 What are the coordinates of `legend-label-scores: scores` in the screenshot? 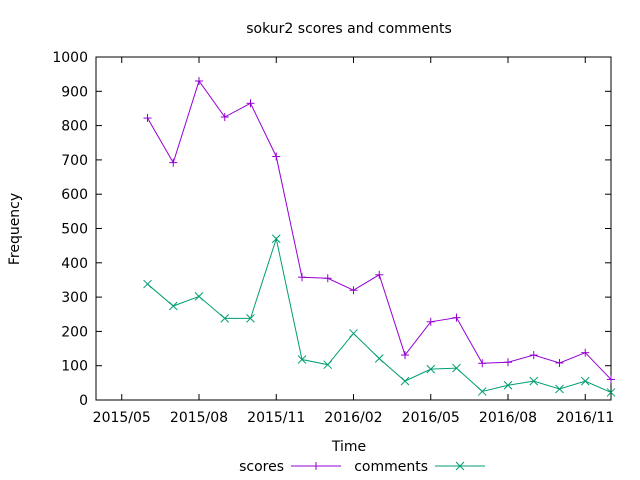 It's located at (261, 467).